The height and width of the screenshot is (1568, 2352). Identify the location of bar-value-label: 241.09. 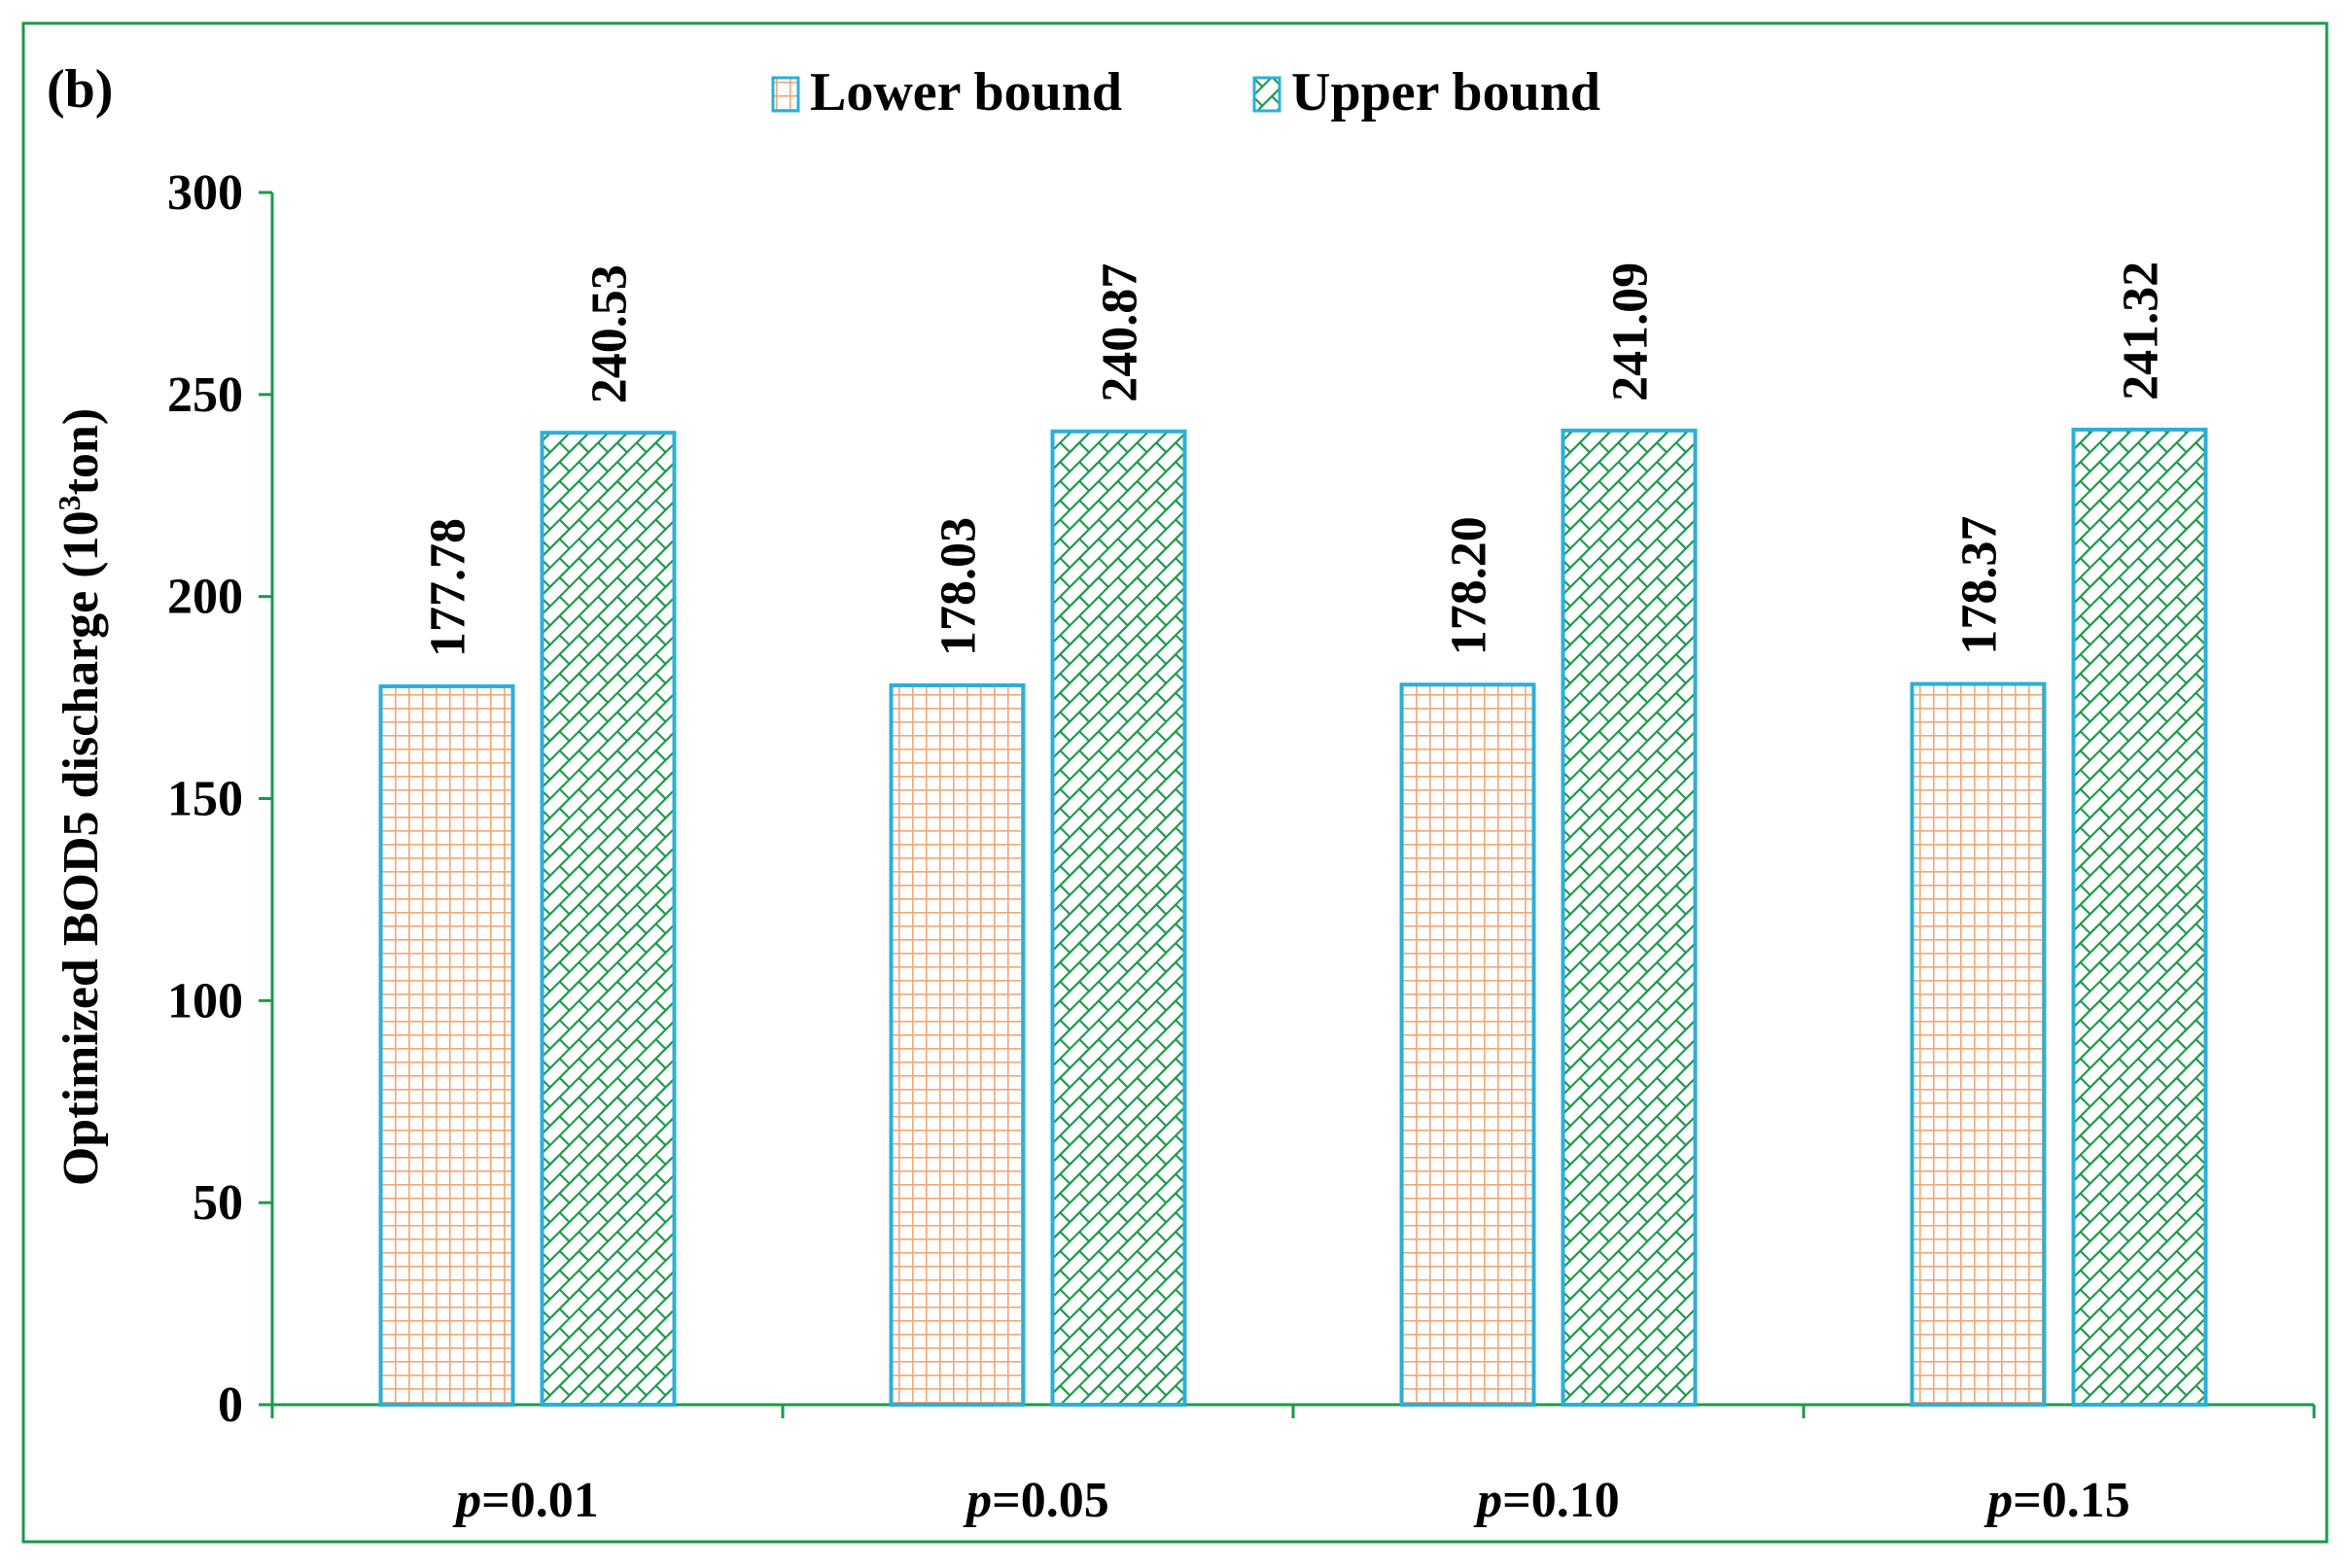
(1631, 331).